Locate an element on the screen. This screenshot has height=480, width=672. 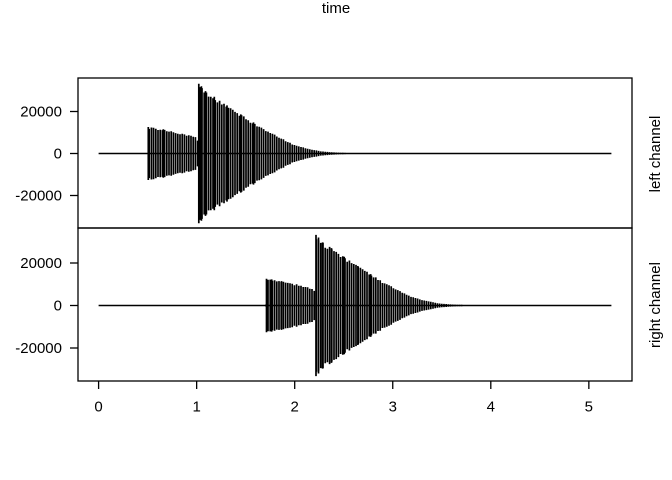
x-tick-label: 1 is located at coordinates (196, 407).